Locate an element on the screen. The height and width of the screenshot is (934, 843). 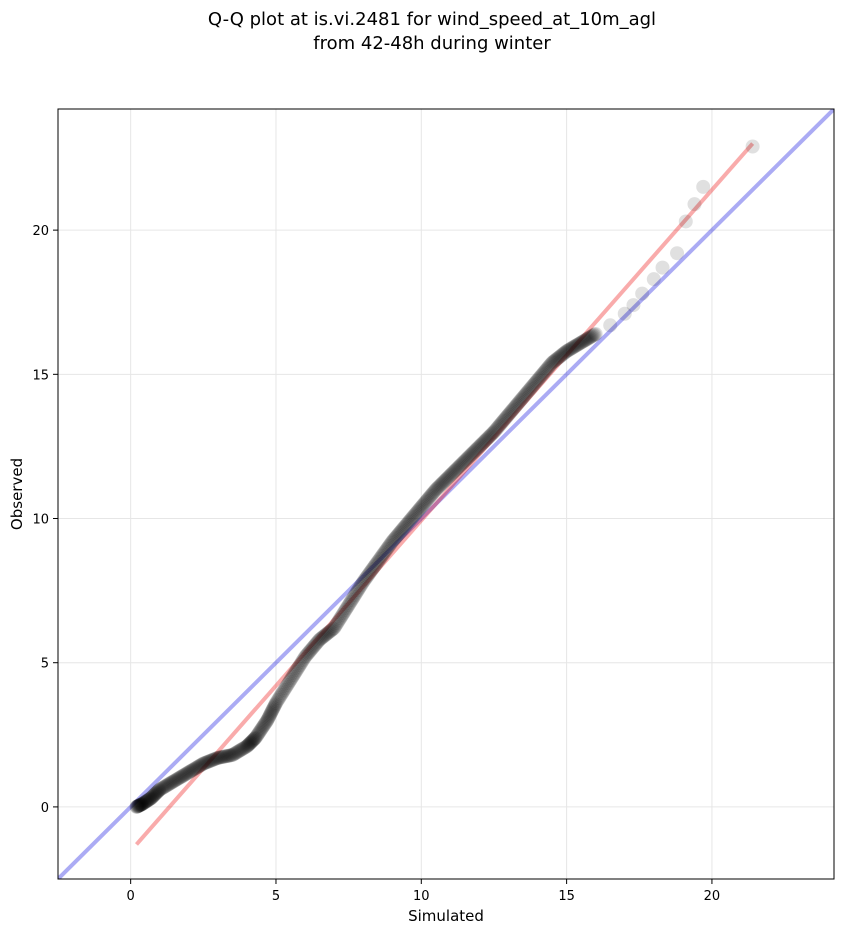
chart-title-line-2: from 42-48h during winter is located at coordinates (432, 43).